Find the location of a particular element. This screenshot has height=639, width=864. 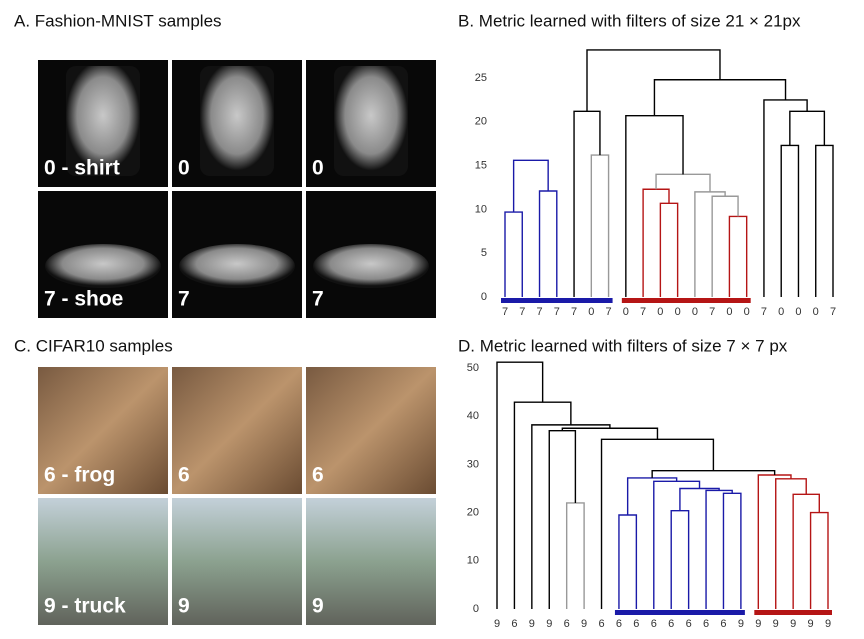

y-tick-label: 25 is located at coordinates (481, 78).